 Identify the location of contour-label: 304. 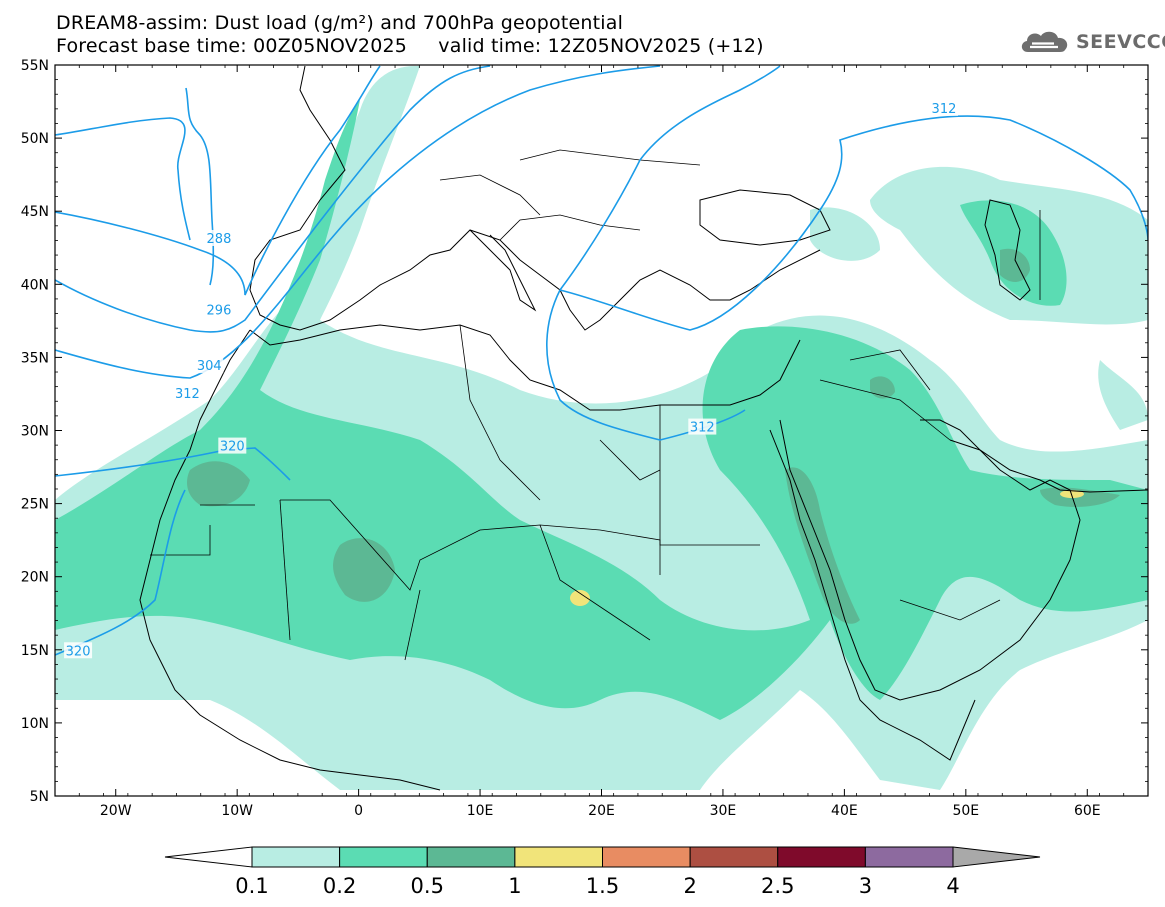
(209, 366).